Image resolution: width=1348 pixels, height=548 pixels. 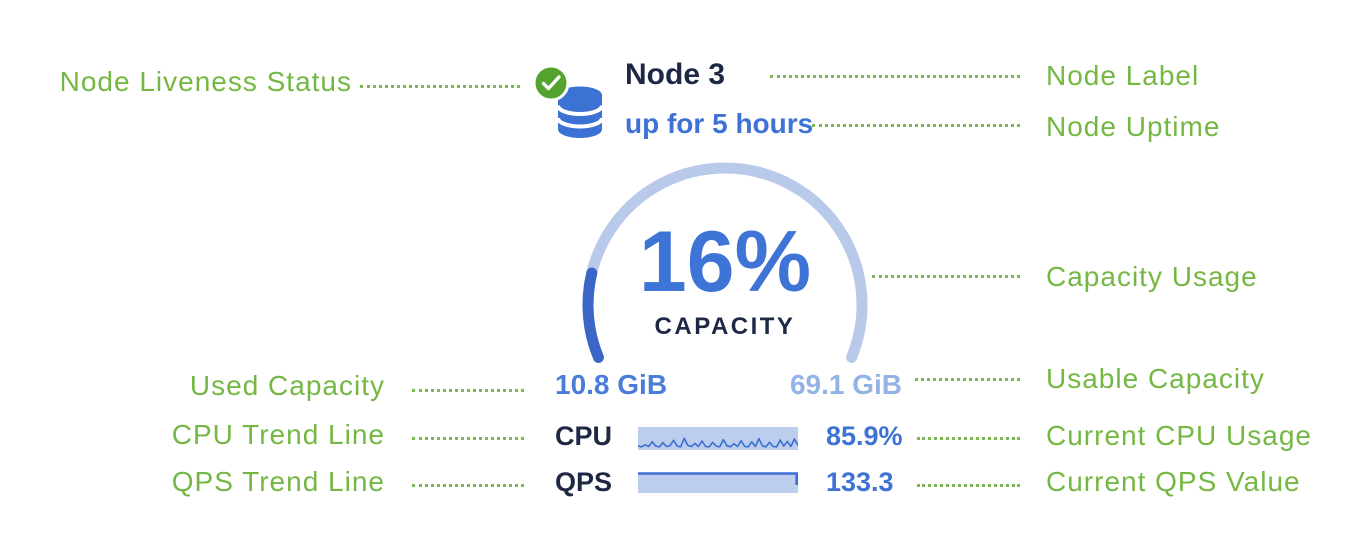 I want to click on cpu-sparkline, so click(x=718, y=438).